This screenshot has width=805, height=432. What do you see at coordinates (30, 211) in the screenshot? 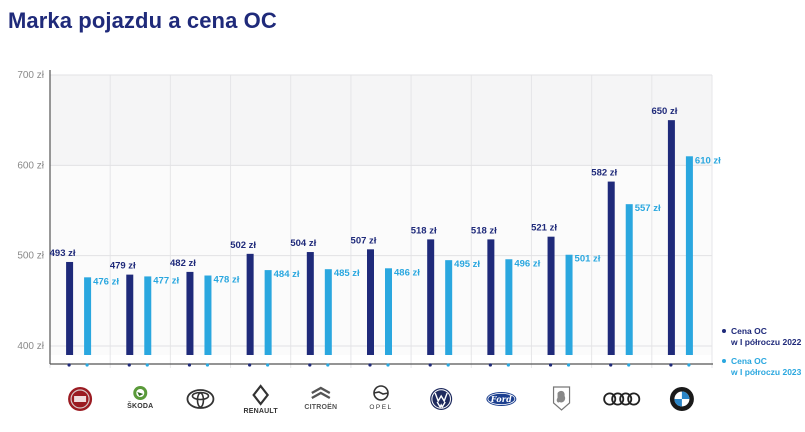
I see `y-axis-ticks: 400 zł 500 zł 600 zł 700 zł` at bounding box center [30, 211].